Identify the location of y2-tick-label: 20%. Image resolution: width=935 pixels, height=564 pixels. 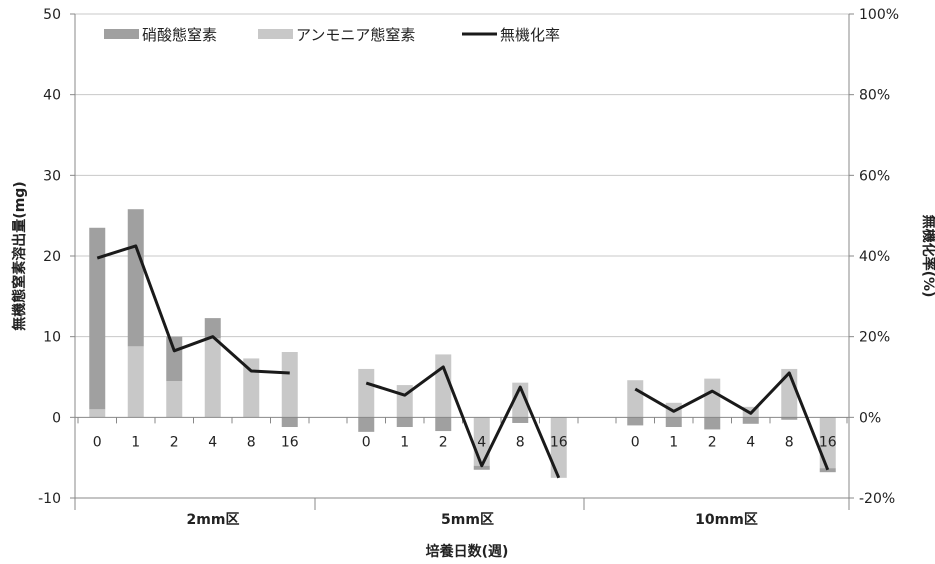
(874, 338).